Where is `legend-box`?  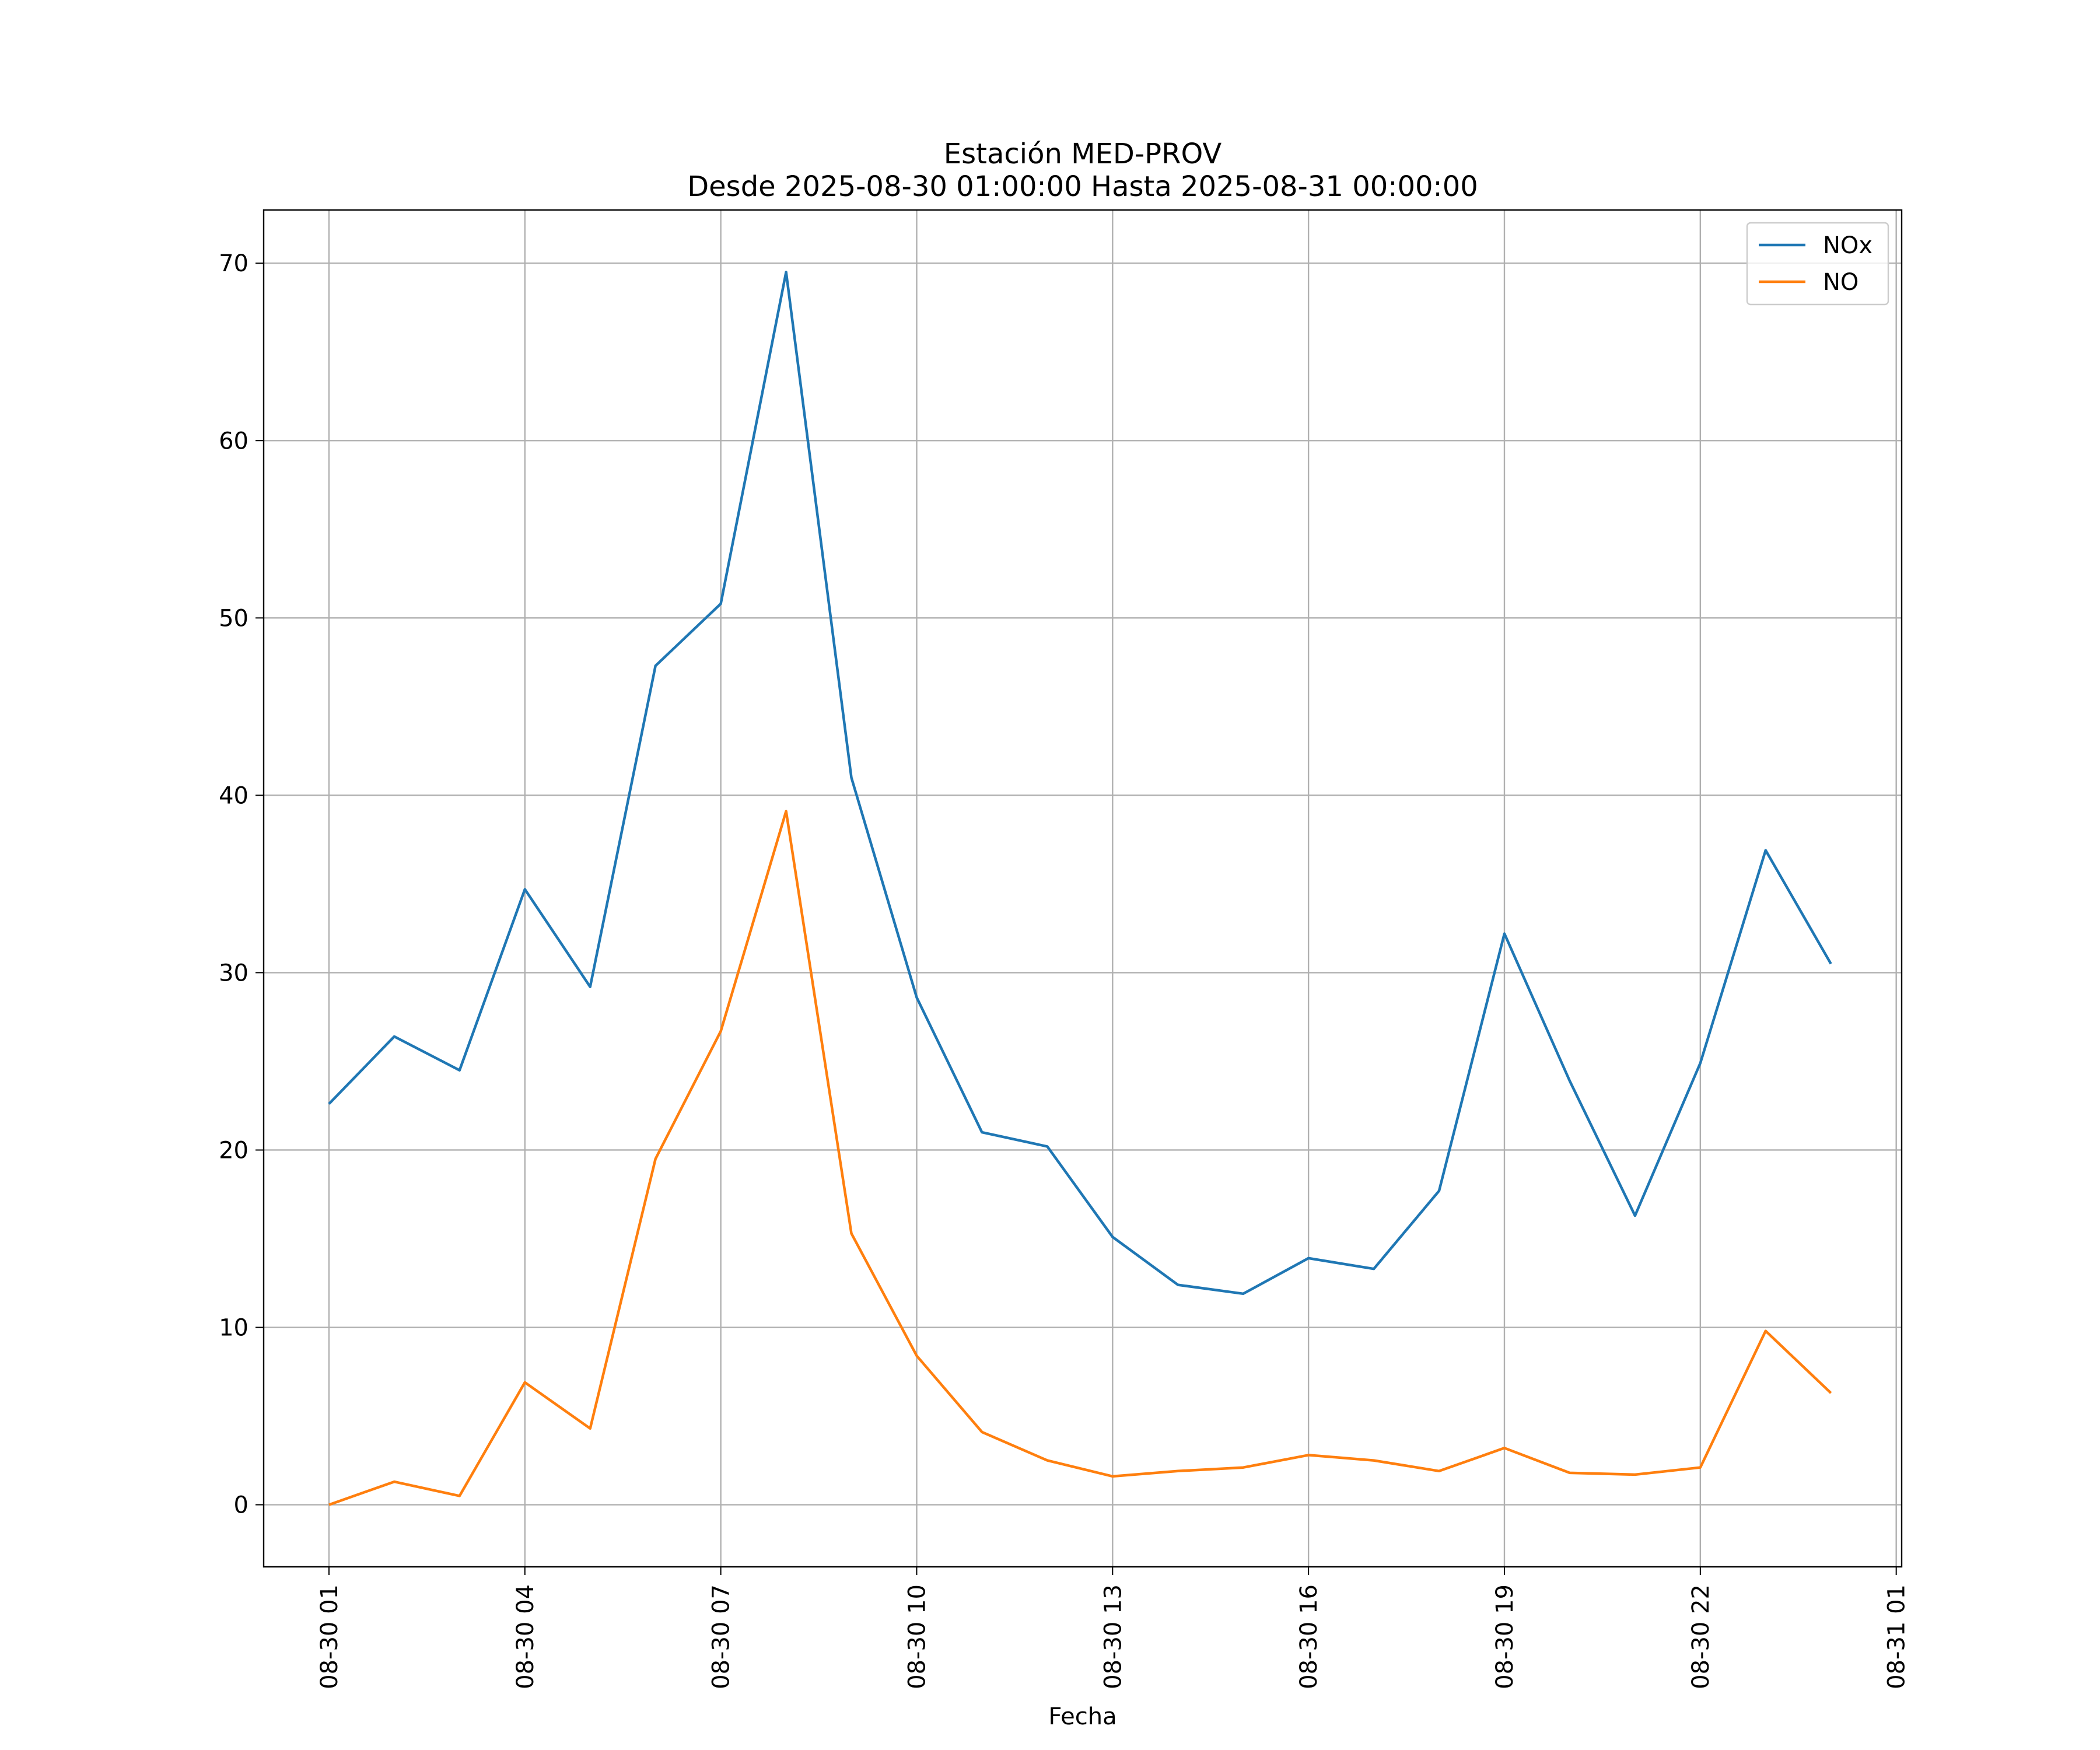
legend-box is located at coordinates (1817, 264).